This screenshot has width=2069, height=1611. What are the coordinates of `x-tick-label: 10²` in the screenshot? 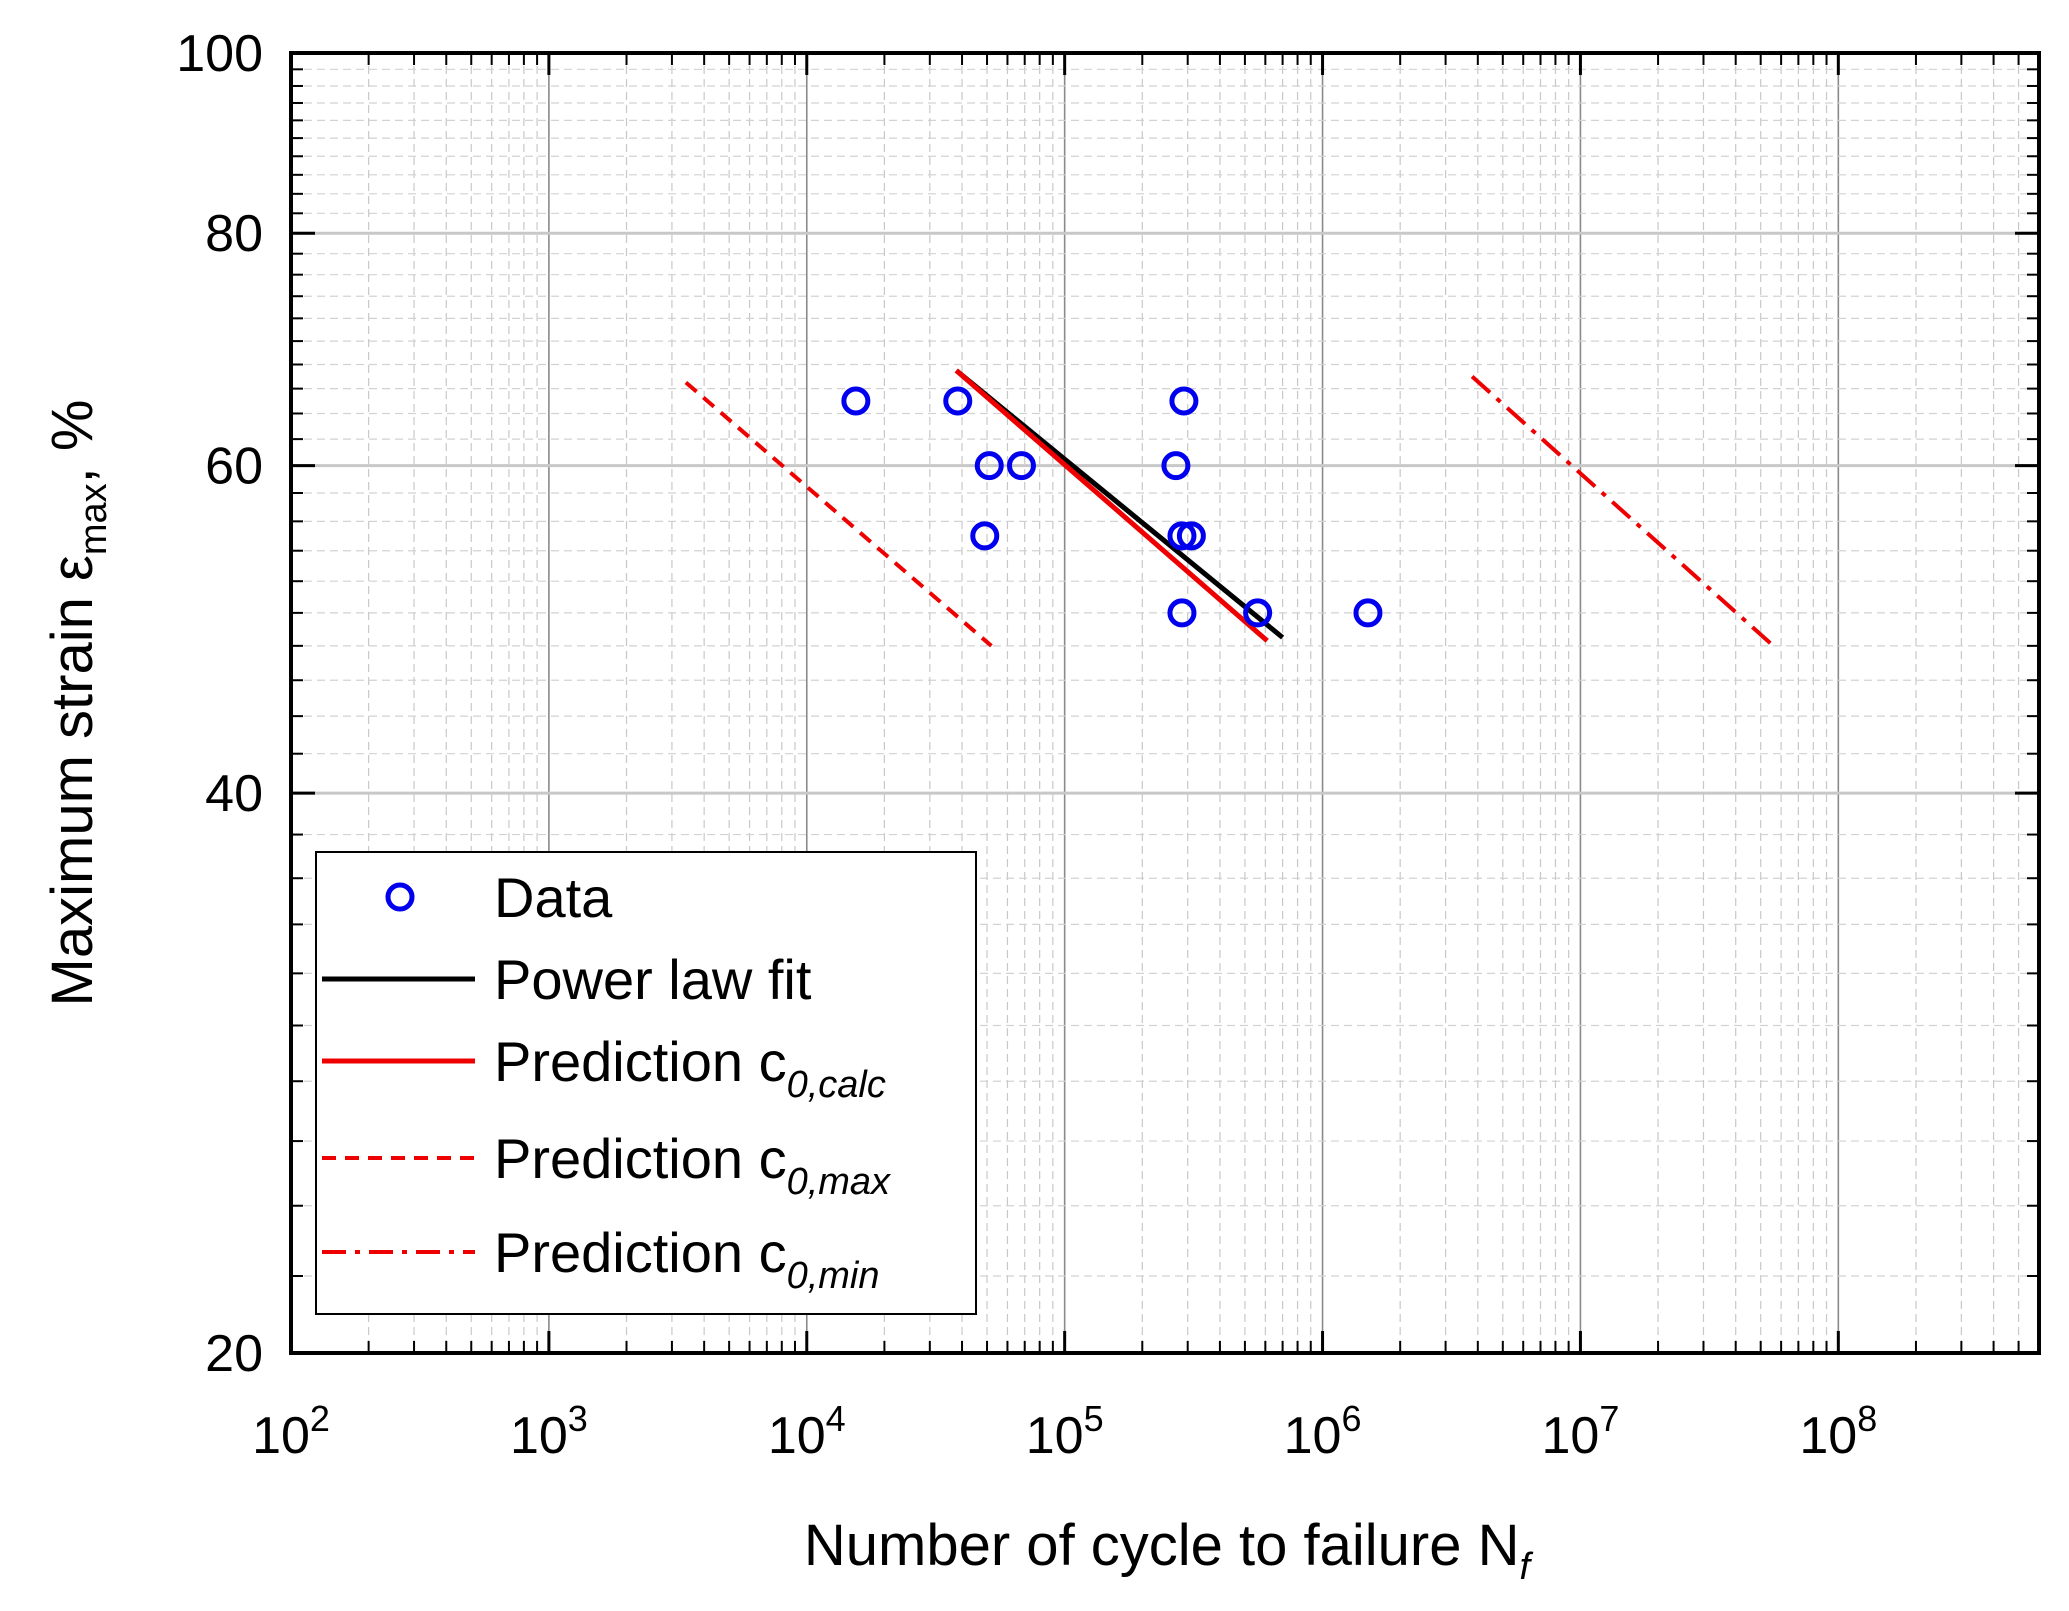 It's located at (291, 1431).